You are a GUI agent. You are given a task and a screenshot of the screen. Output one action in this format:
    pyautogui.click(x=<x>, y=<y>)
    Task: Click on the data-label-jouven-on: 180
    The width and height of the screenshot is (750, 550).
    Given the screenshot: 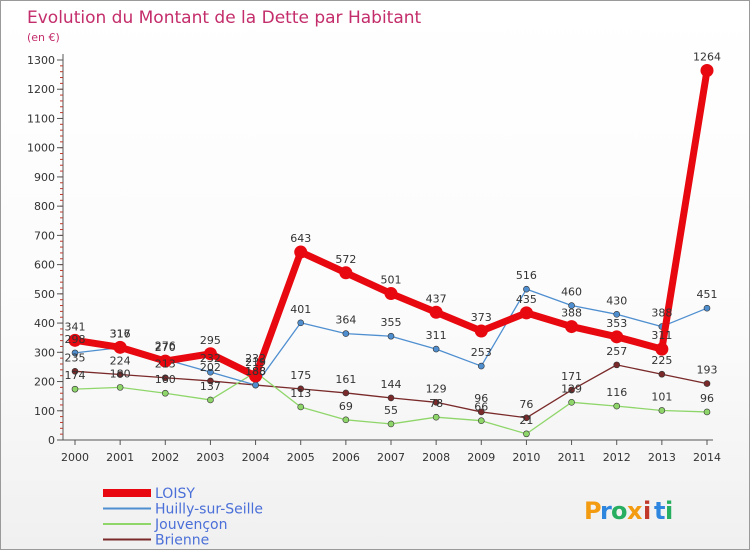 What is the action you would take?
    pyautogui.click(x=120, y=373)
    